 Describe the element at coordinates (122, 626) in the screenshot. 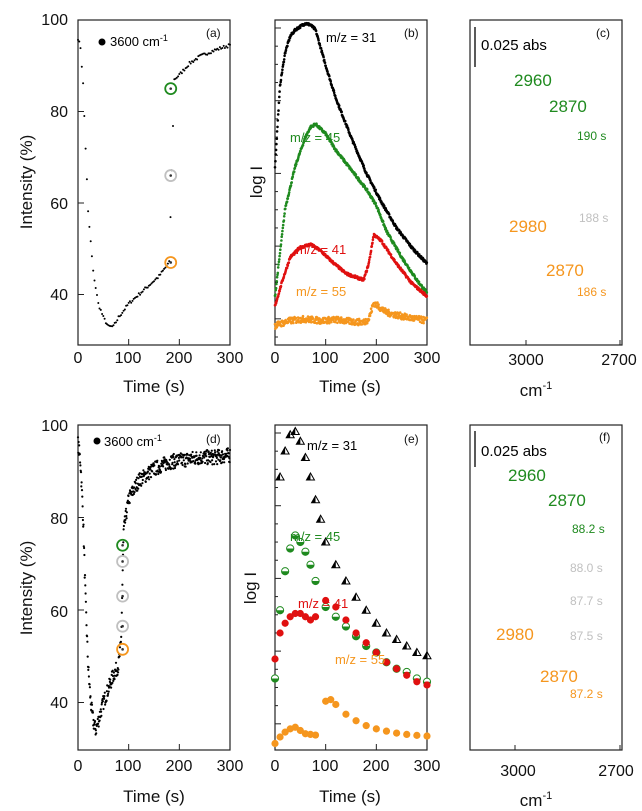

I see `highlight-marker-center` at that location.